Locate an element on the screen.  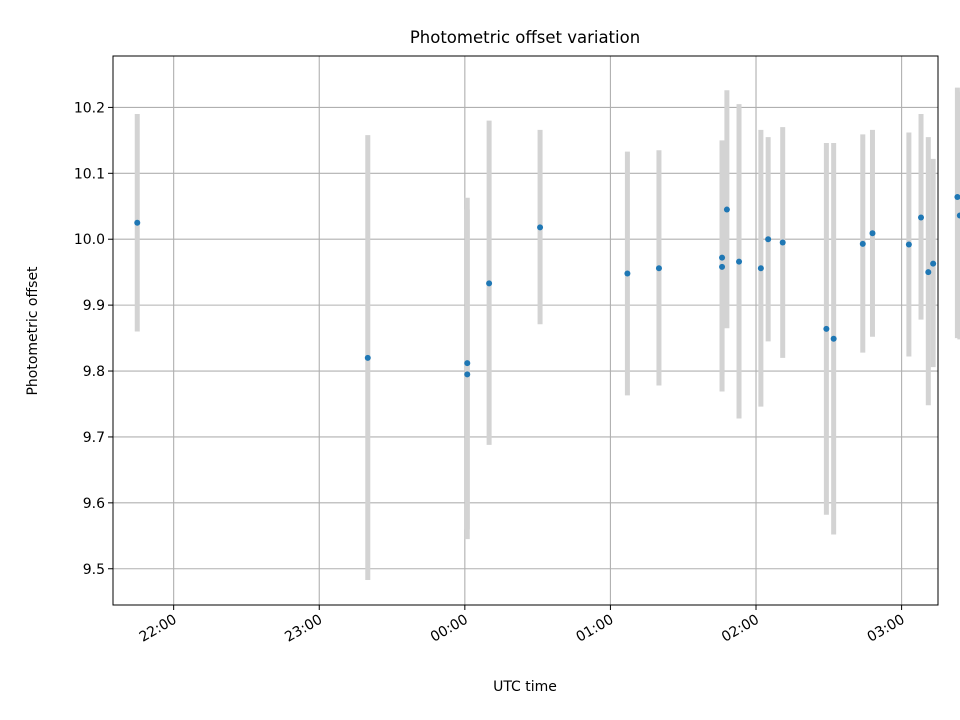
y-axis: 9.5 9.6 9.7 9.8 9.9 10.0 10.1 10.2 is located at coordinates (93, 339).